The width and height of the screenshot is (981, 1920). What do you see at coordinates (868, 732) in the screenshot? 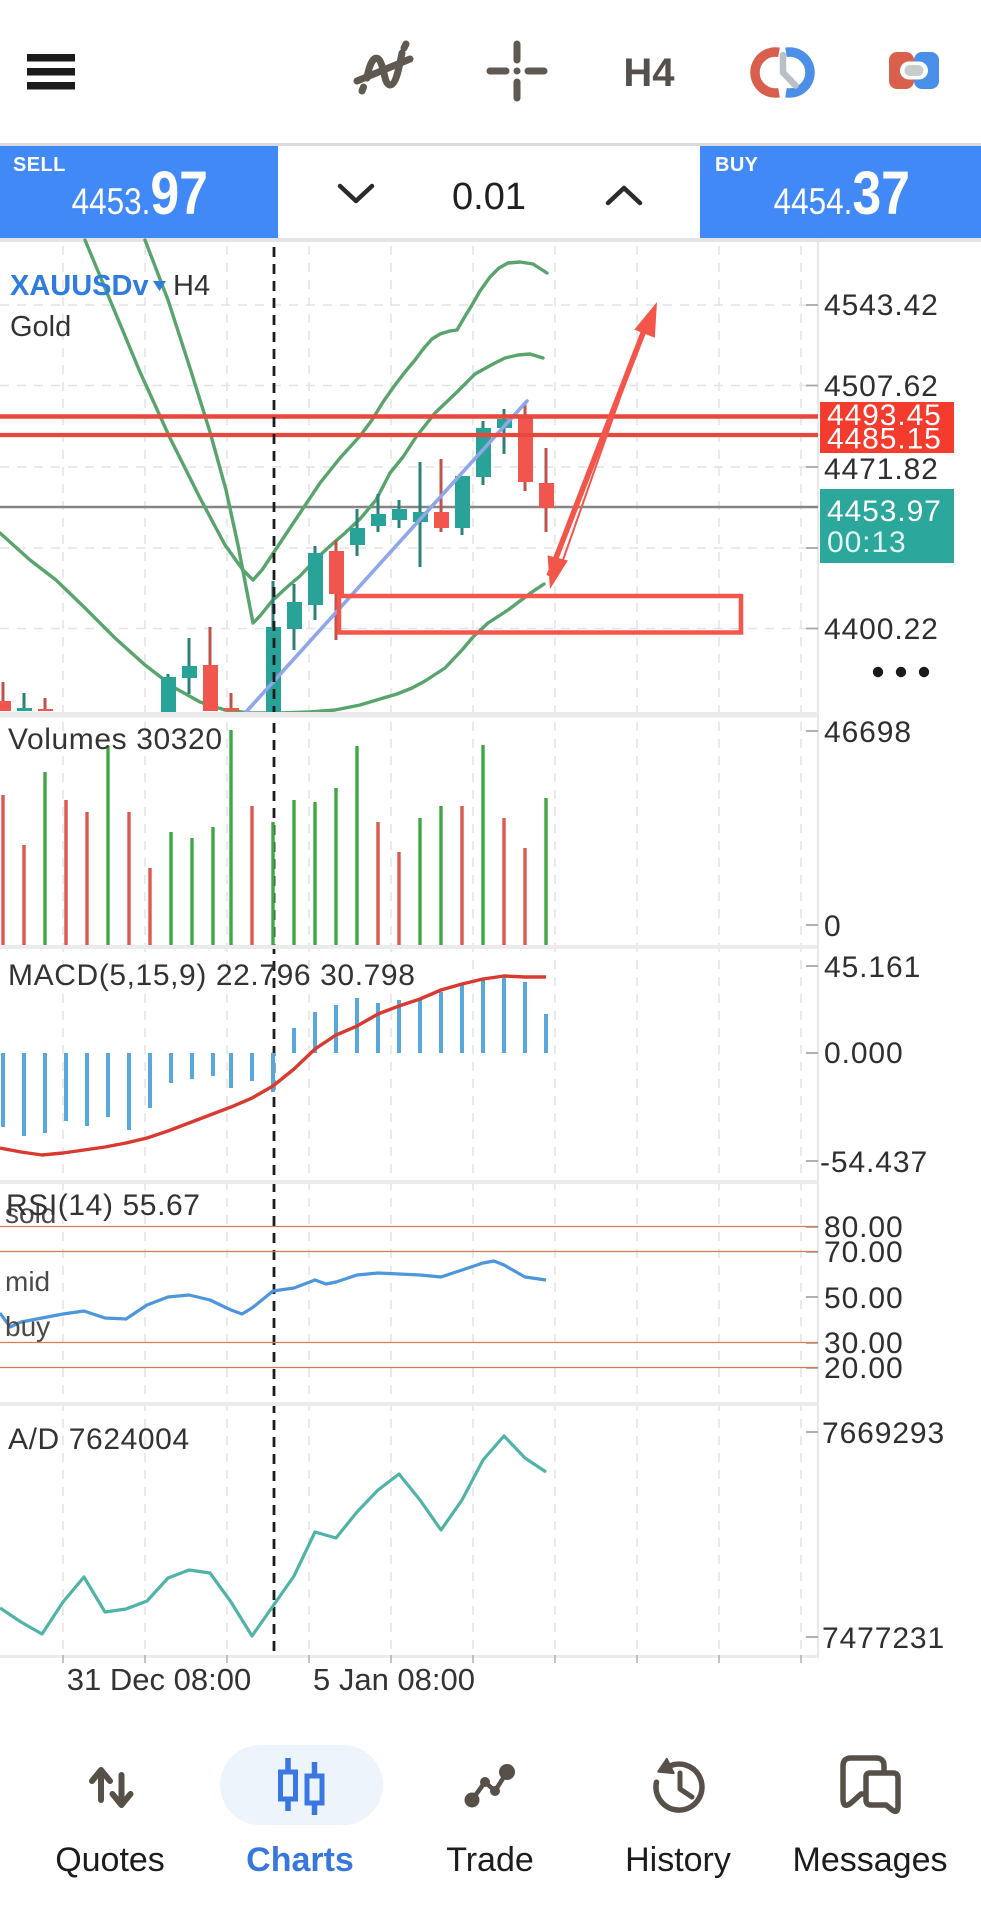
I see `svg-text: 46698` at bounding box center [868, 732].